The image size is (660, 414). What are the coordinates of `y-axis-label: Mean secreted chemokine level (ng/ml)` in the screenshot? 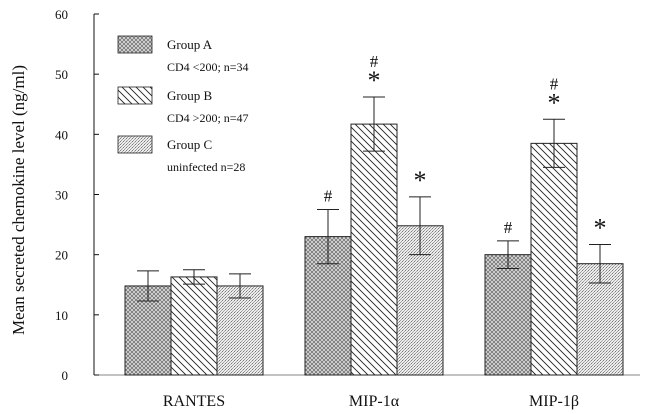 It's located at (18, 200).